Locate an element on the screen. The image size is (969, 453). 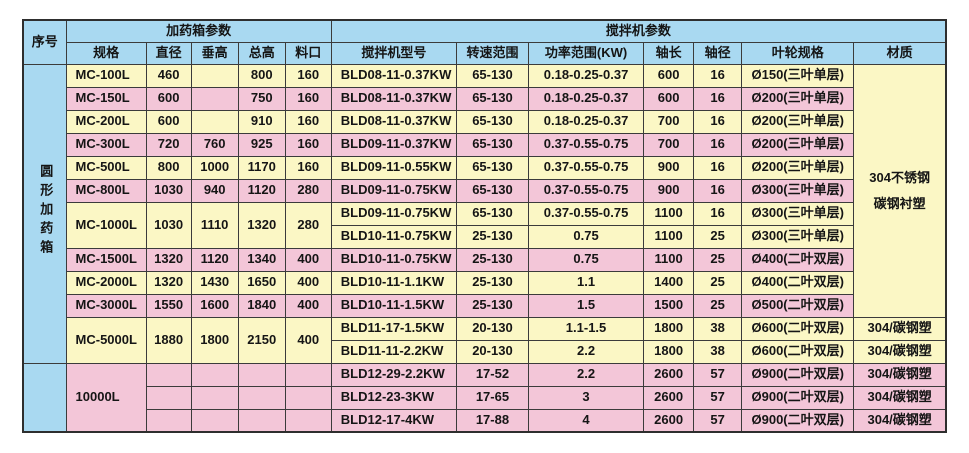
cell-impeller: Ø300(三叶单层) is located at coordinates (798, 213).